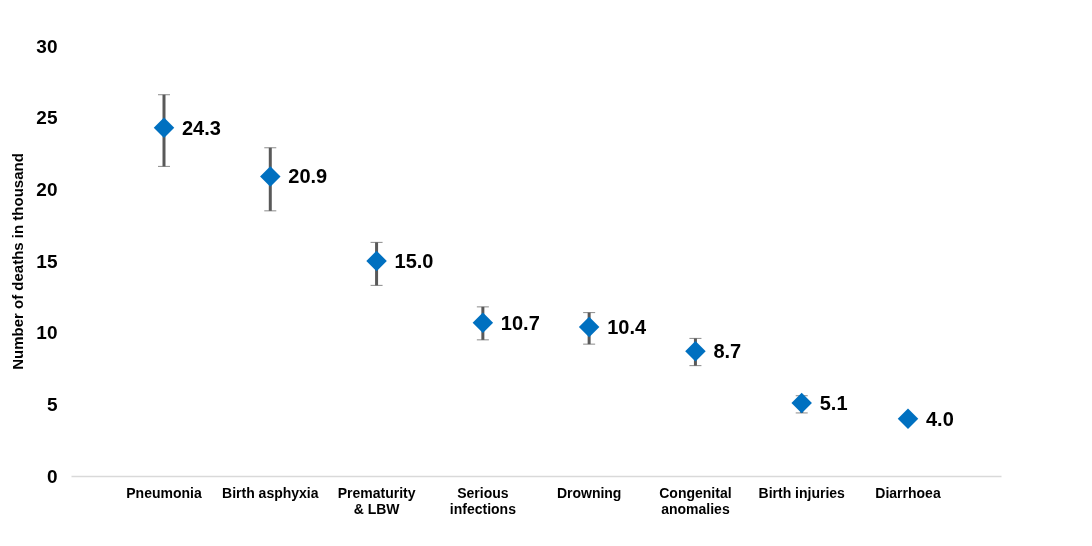  What do you see at coordinates (727, 351) in the screenshot?
I see `data-label: 8.7` at bounding box center [727, 351].